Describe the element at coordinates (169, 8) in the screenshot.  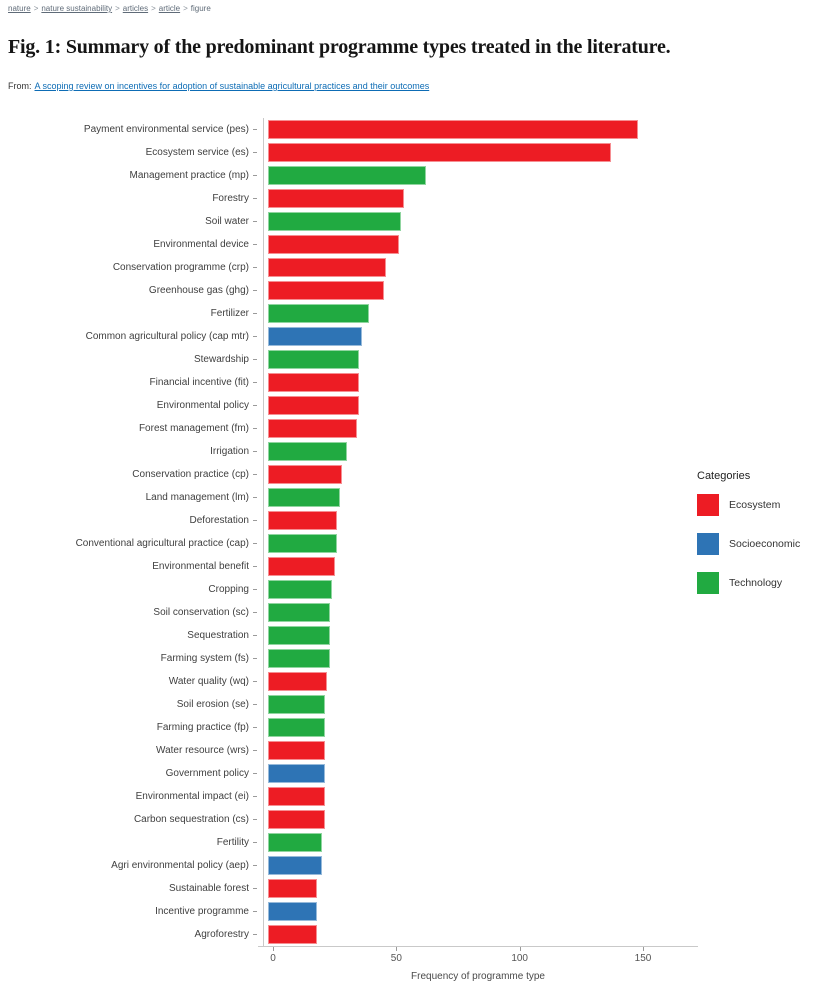
I see `breadcrumb-item-article: article` at that location.